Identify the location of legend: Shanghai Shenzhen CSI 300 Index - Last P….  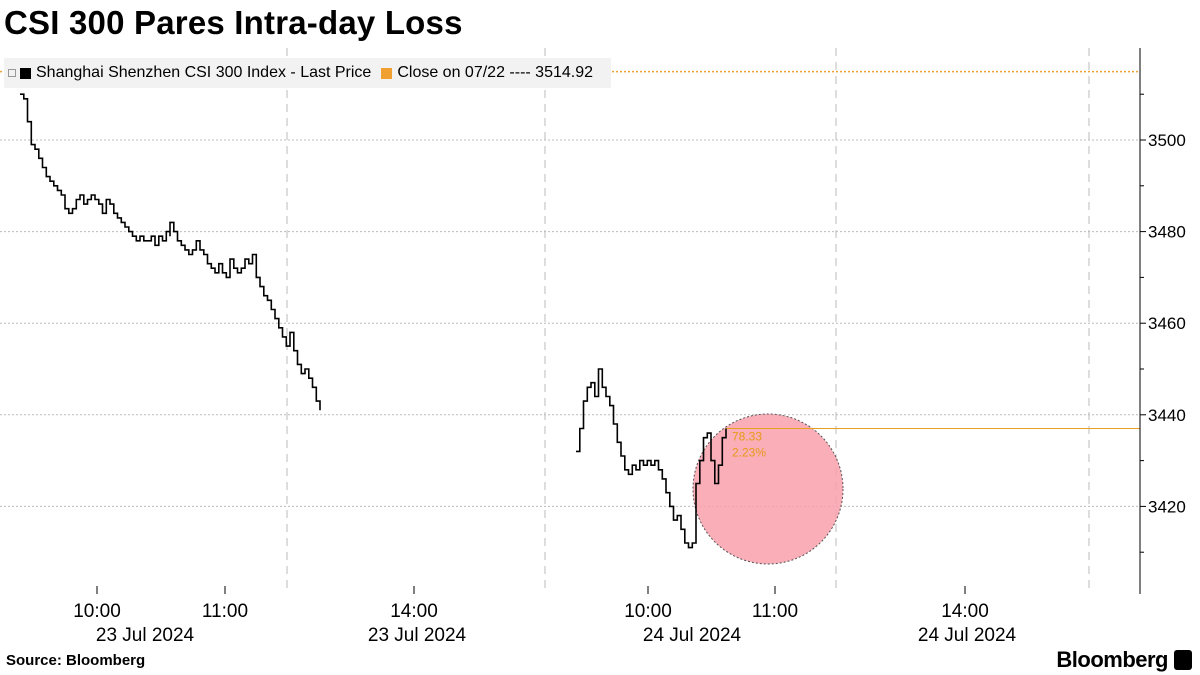
(307, 73).